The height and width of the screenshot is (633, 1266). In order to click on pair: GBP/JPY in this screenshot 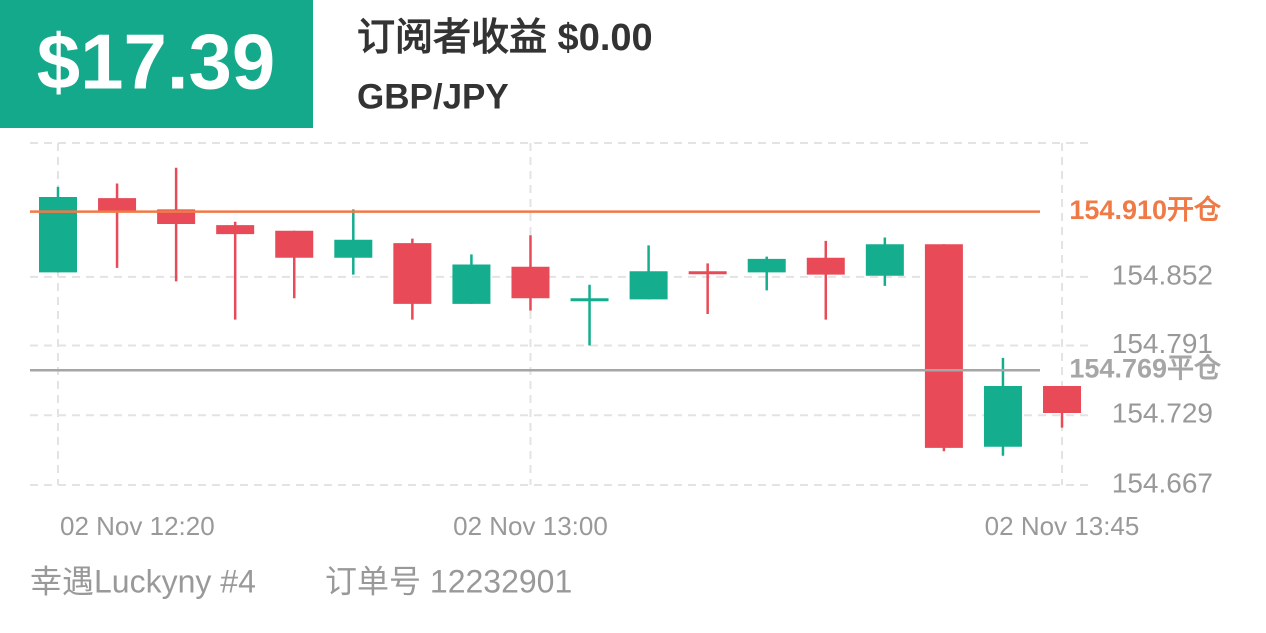, I will do `click(433, 96)`.